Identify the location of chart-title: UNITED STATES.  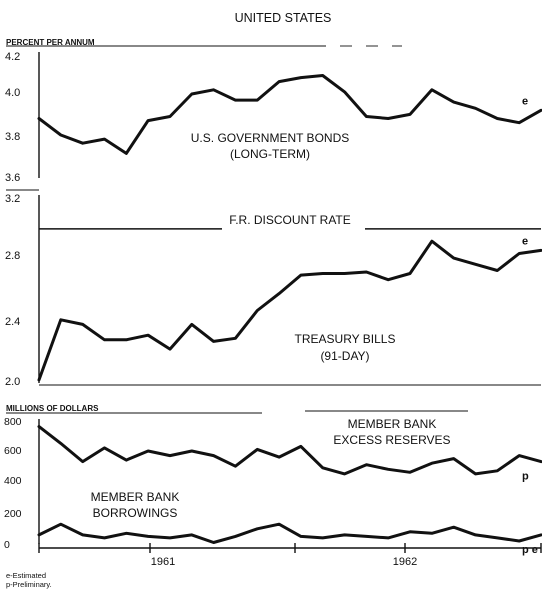
(283, 18).